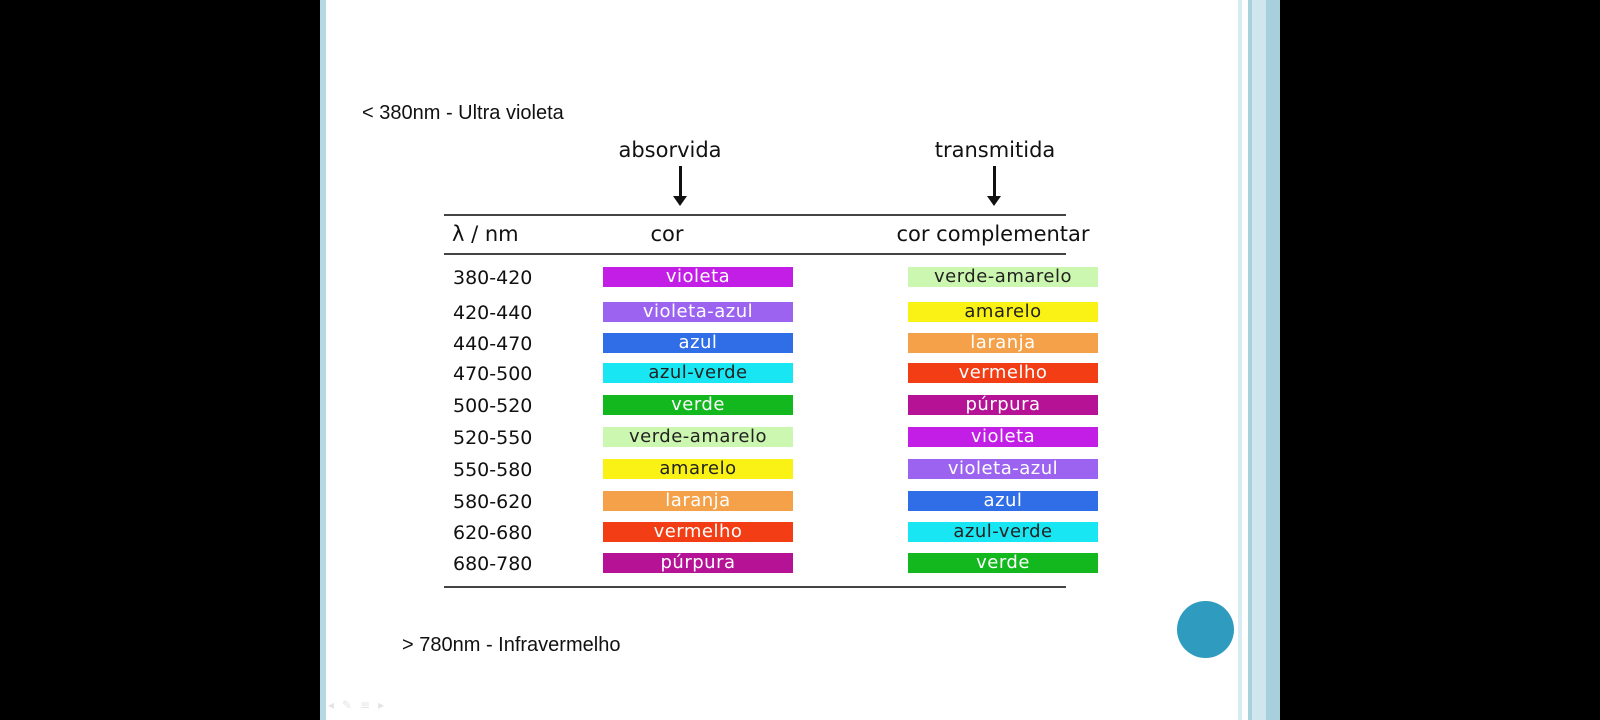  I want to click on wavelength-range: 520-550, so click(493, 438).